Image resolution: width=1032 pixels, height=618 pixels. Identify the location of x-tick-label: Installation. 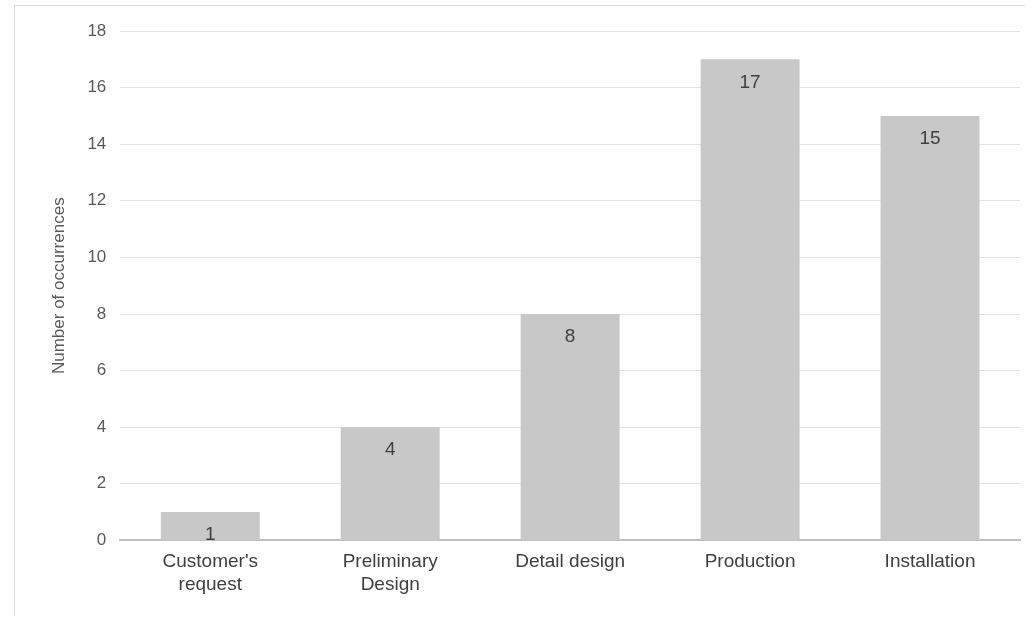
(930, 561).